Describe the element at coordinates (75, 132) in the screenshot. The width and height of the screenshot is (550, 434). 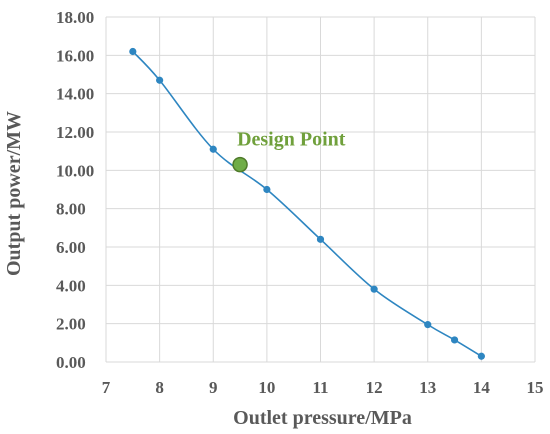
I see `y-tick-label: 12.00` at that location.